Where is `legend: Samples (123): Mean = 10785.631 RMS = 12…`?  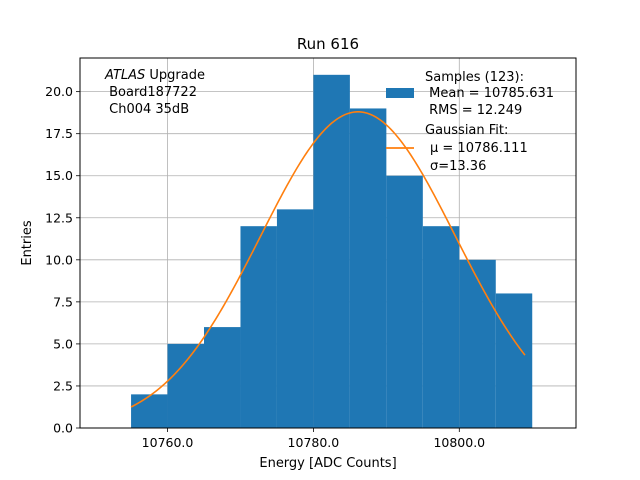
legend: Samples (123): Mean = 10785.631 RMS = 12… is located at coordinates (470, 122).